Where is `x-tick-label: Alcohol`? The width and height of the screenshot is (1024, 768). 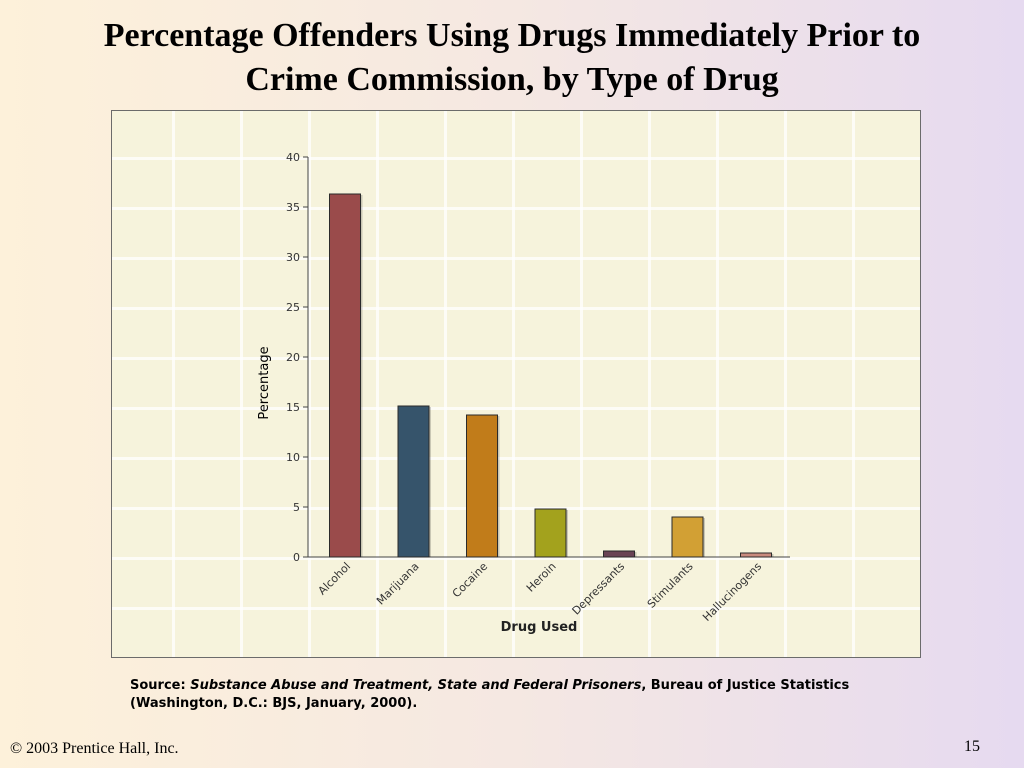
x-tick-label: Alcohol is located at coordinates (335, 579).